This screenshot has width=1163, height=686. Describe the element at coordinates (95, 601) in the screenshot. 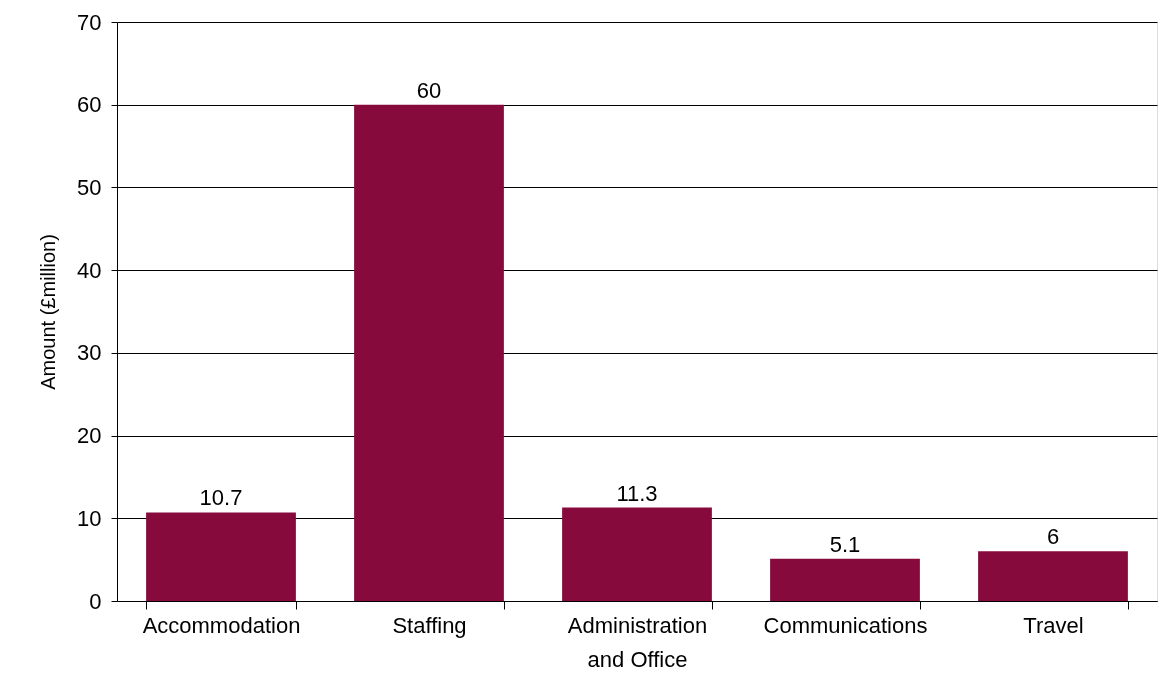

I see `y-tick-label: 0` at that location.